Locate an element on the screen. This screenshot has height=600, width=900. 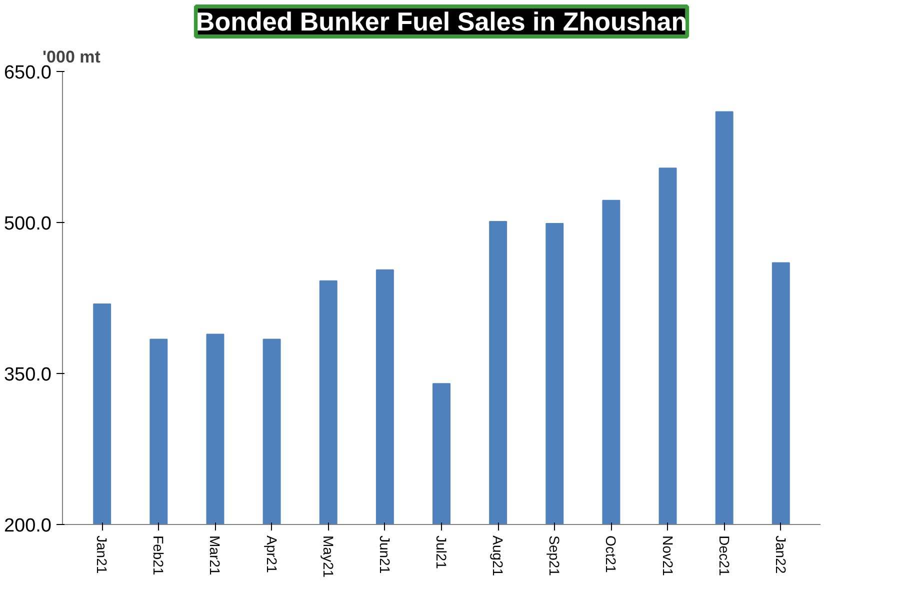
y-tick-label: 200.0 is located at coordinates (28, 526).